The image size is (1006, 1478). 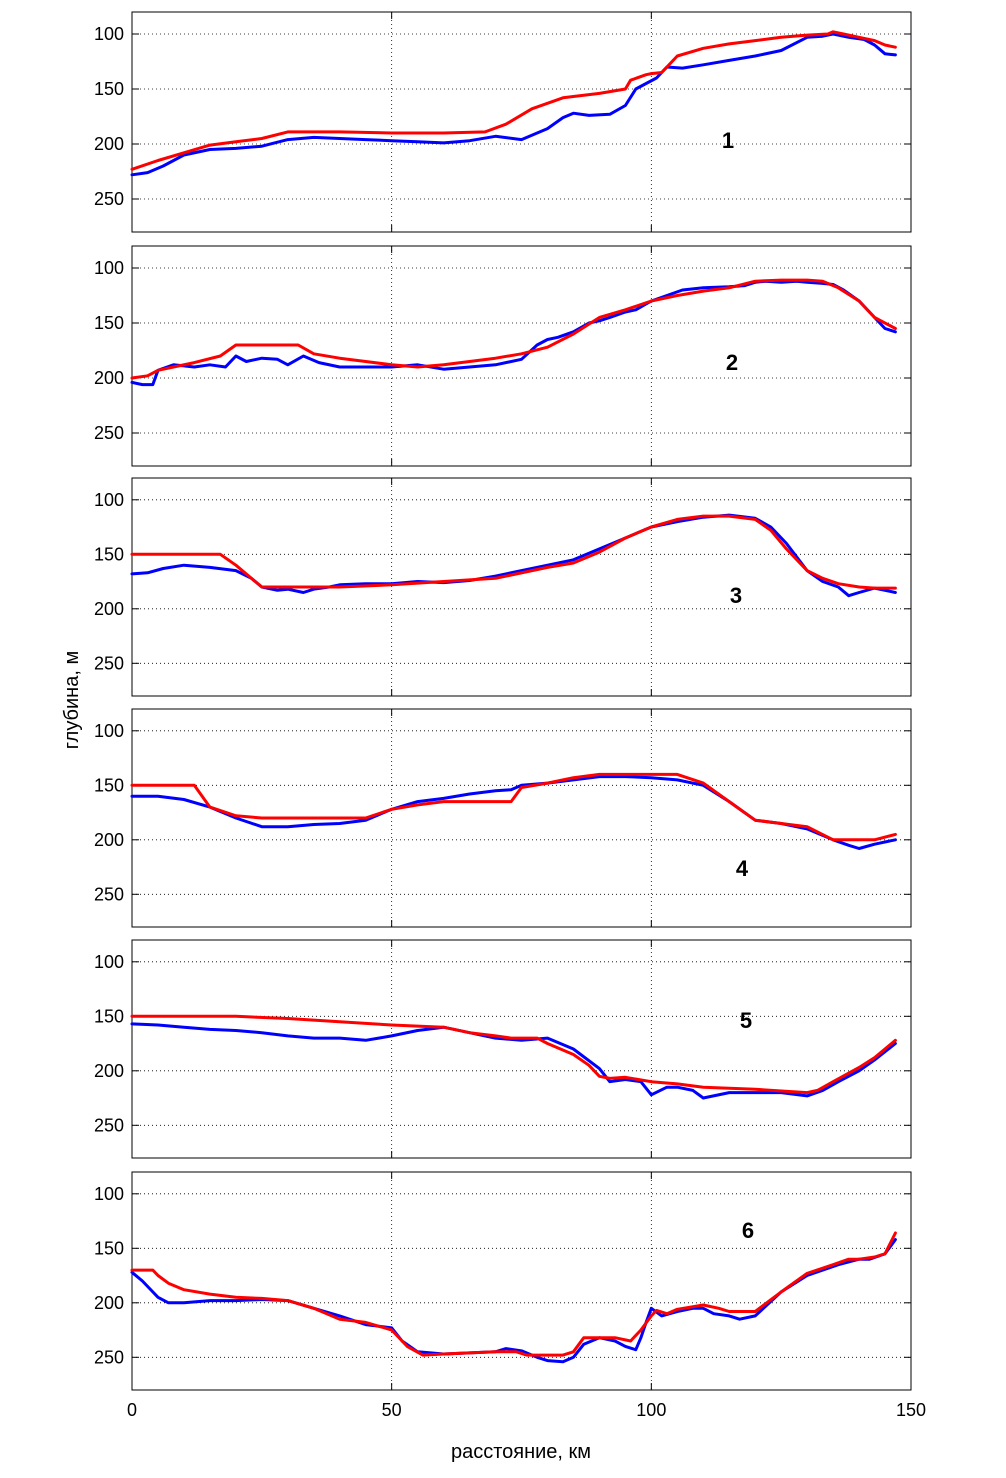 What do you see at coordinates (911, 1410) in the screenshot?
I see `x-tick-label: 150` at bounding box center [911, 1410].